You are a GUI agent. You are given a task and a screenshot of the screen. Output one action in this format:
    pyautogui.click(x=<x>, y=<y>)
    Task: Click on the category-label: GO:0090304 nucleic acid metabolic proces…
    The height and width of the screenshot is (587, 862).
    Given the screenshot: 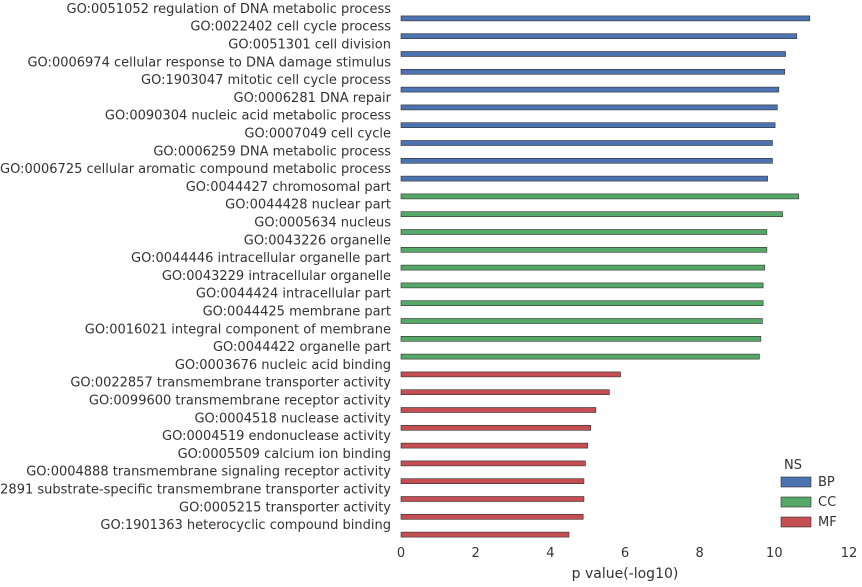 What is the action you would take?
    pyautogui.click(x=248, y=116)
    